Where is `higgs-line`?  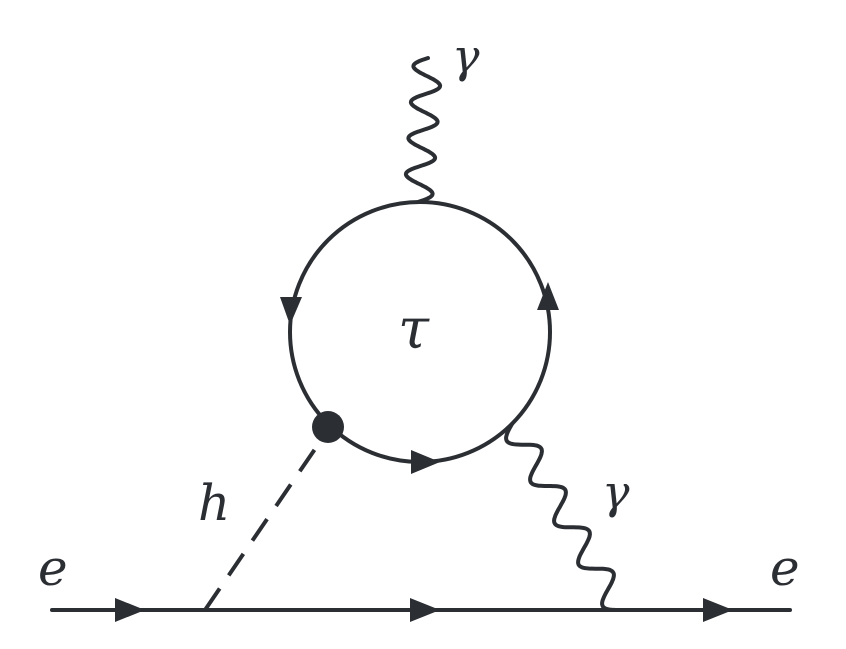
higgs-line is located at coordinates (266, 520).